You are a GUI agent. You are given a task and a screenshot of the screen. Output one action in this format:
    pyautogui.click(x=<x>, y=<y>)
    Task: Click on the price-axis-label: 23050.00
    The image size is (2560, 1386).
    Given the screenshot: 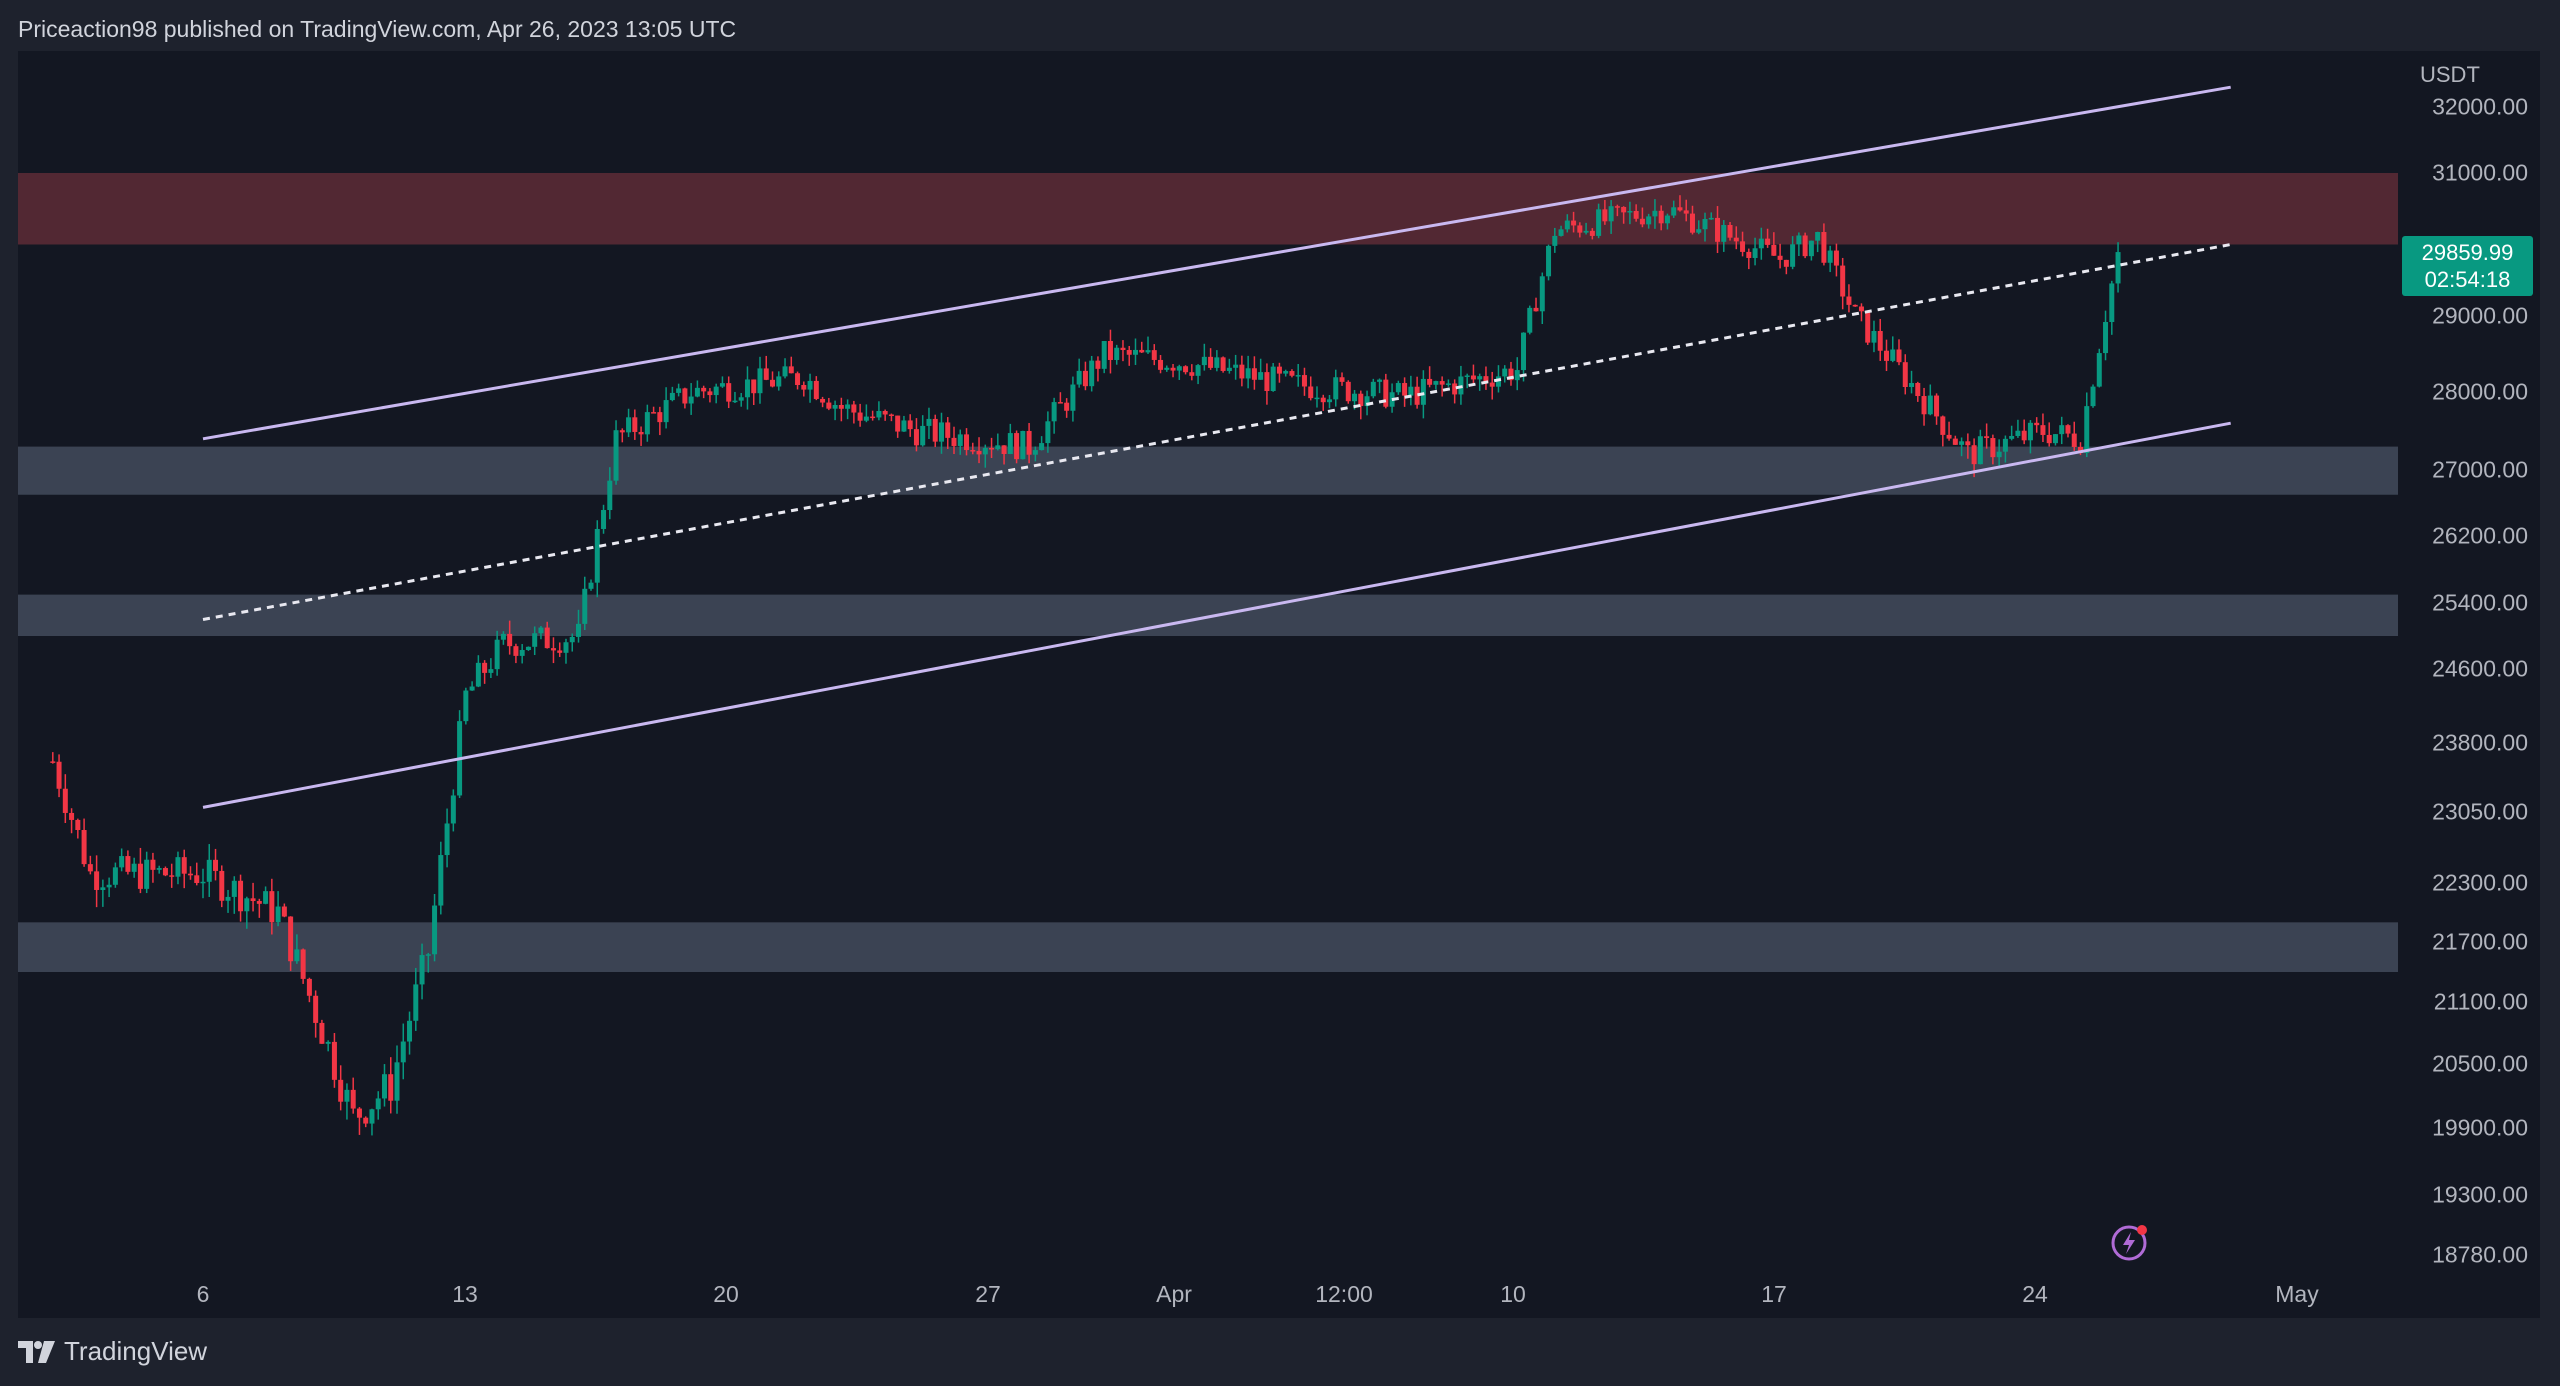 What is the action you would take?
    pyautogui.click(x=2480, y=811)
    